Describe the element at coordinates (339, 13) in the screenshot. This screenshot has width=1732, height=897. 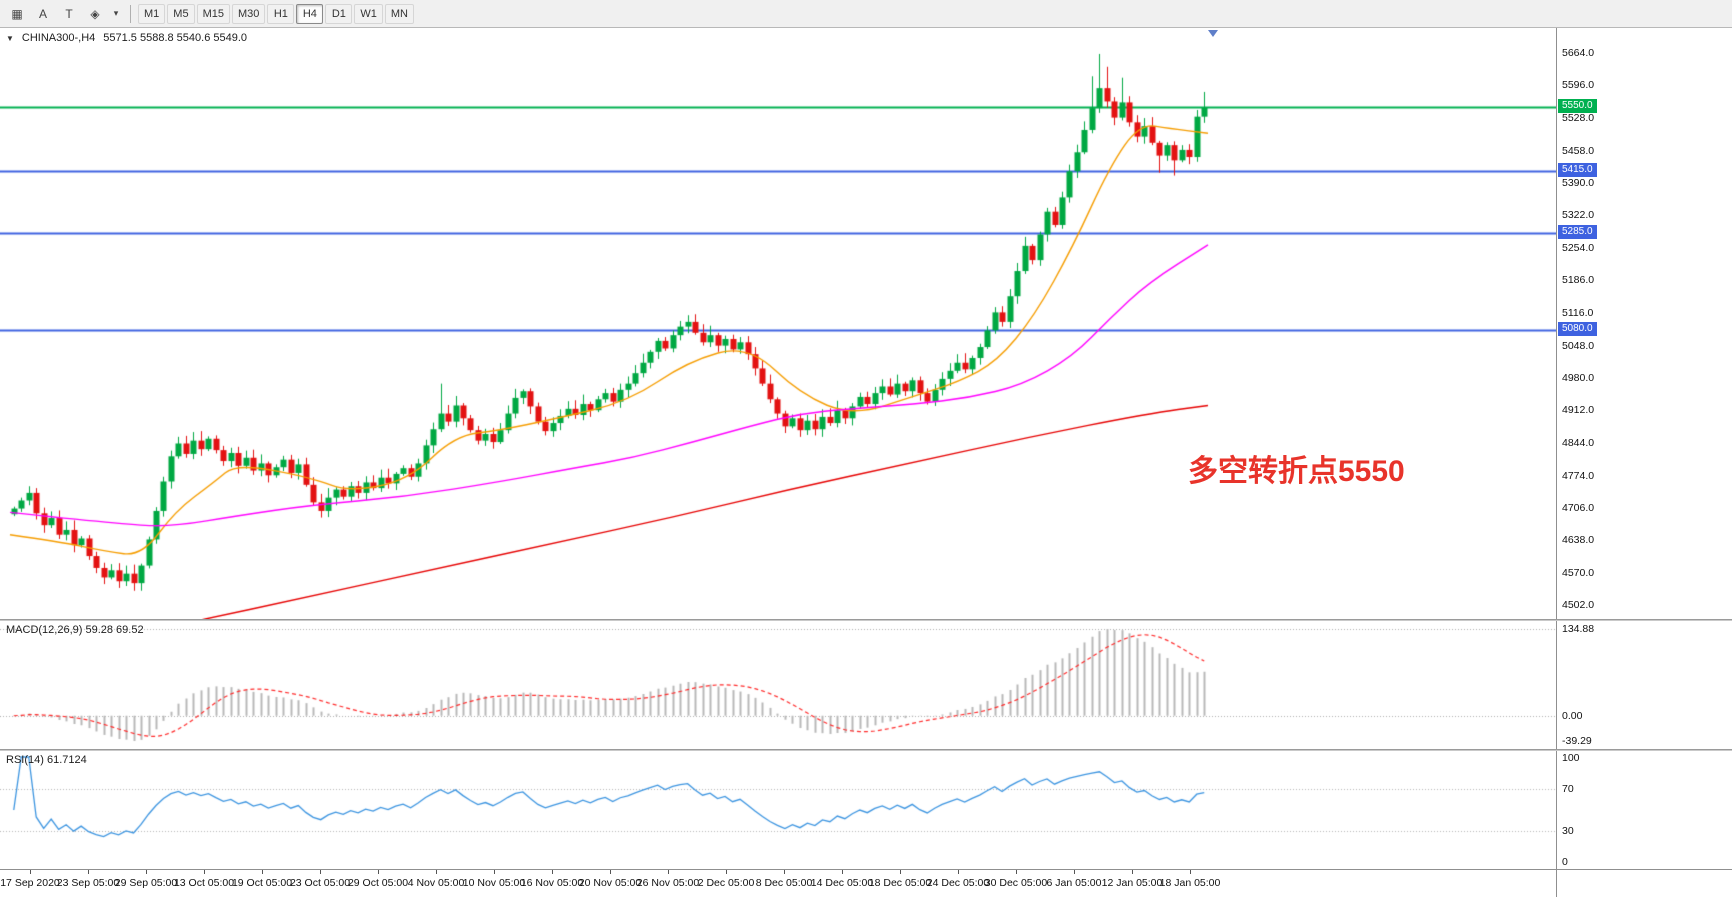
I see `timeframe-button-d1: D1` at that location.